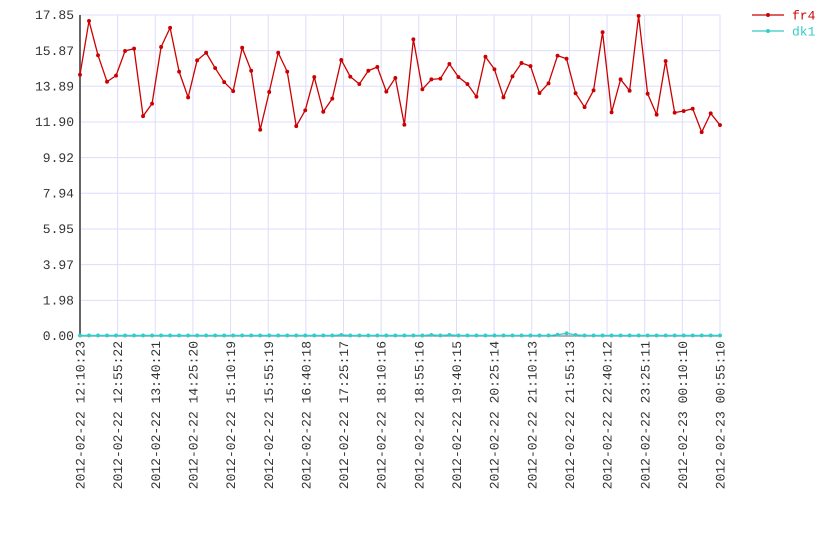 The image size is (840, 560). Describe the element at coordinates (58, 265) in the screenshot. I see `y-tick-label: 3.97` at that location.